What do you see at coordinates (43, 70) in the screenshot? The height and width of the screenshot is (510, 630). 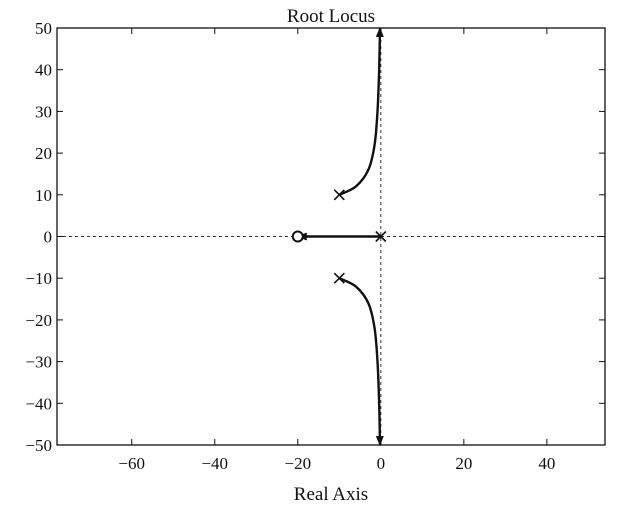 I see `y-tick-label: 40` at bounding box center [43, 70].